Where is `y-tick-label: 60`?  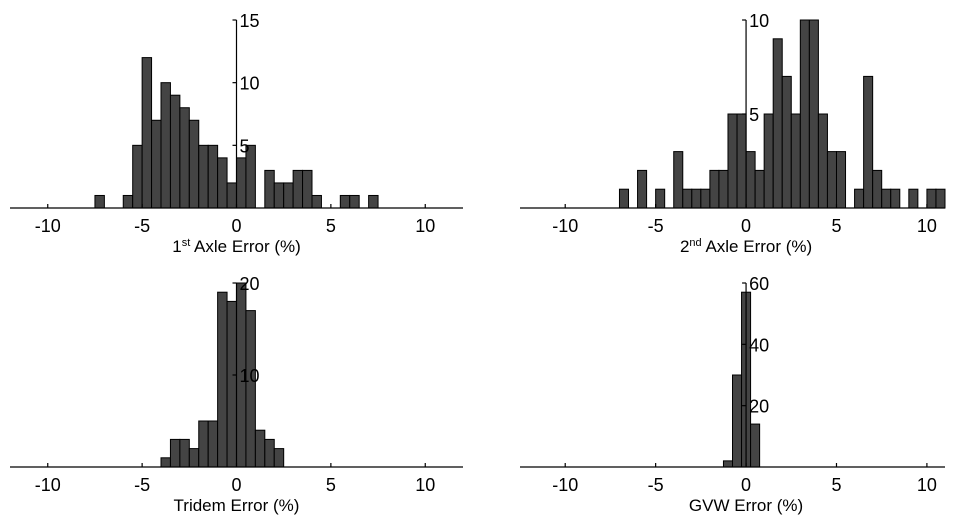
y-tick-label: 60 is located at coordinates (759, 284).